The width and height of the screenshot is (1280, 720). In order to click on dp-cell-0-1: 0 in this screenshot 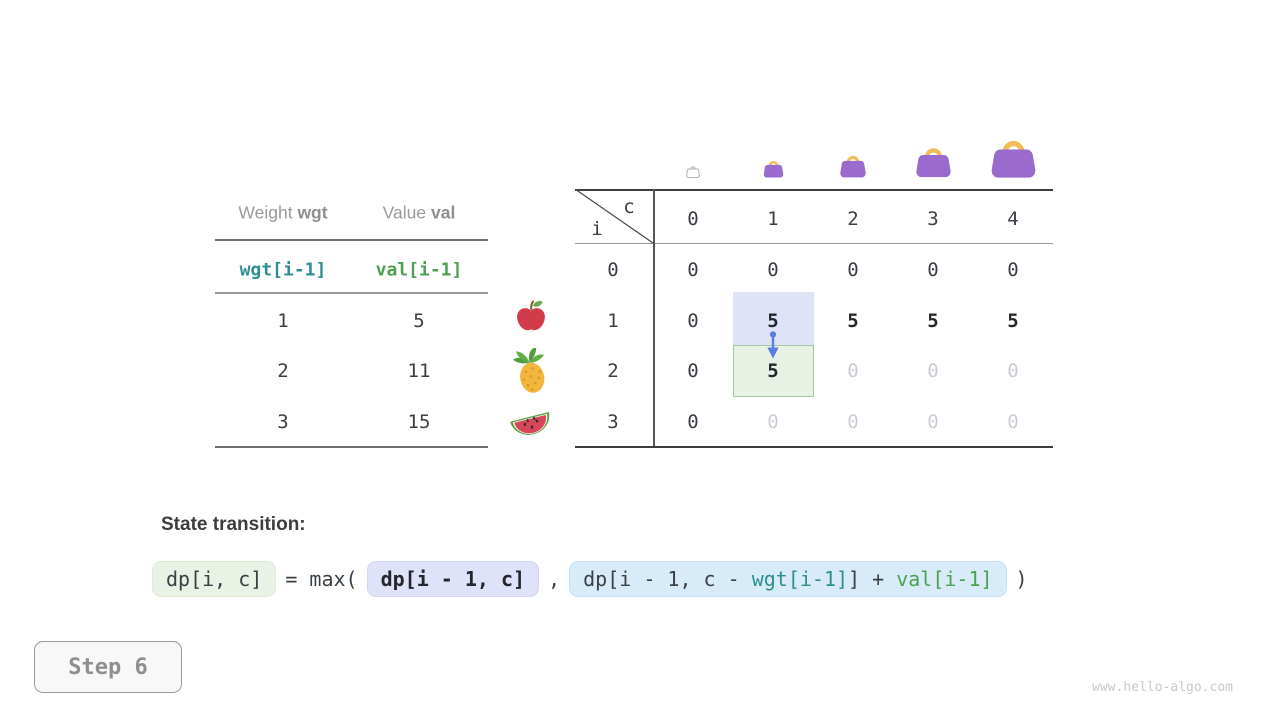, I will do `click(773, 270)`.